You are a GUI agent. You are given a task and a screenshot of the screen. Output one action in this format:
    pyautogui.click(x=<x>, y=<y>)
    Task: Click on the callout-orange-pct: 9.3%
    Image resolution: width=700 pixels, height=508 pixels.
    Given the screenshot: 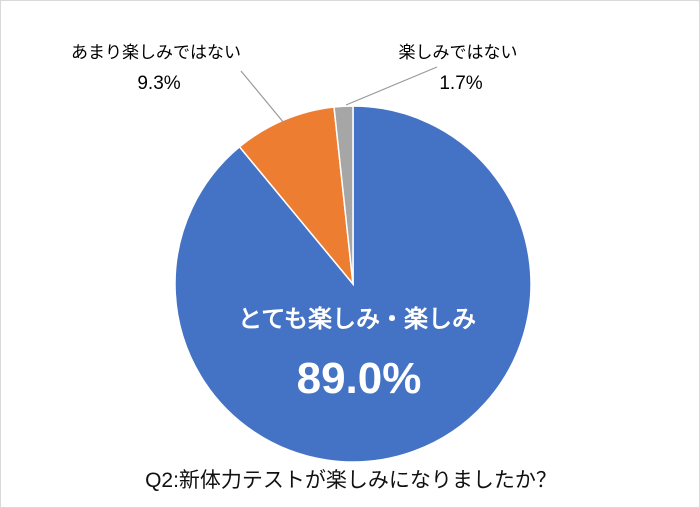 What is the action you would take?
    pyautogui.click(x=158, y=83)
    